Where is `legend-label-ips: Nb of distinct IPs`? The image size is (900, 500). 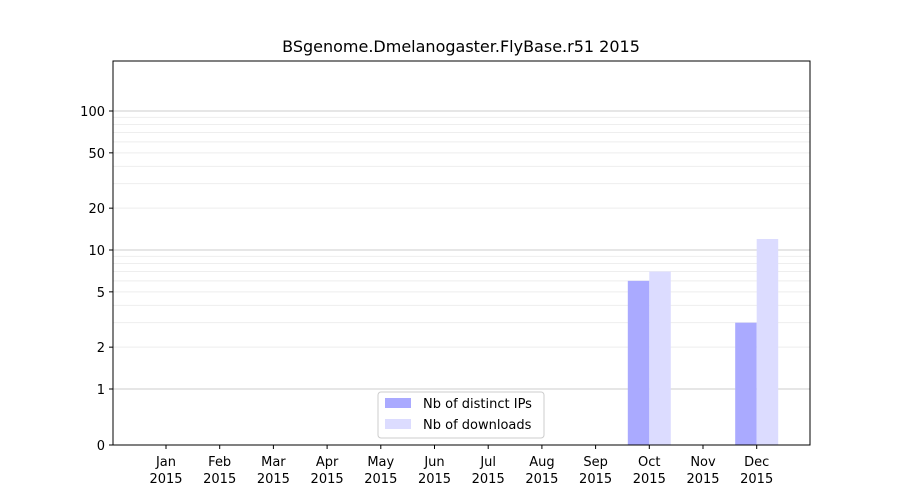 legend-label-ips: Nb of distinct IPs is located at coordinates (477, 404).